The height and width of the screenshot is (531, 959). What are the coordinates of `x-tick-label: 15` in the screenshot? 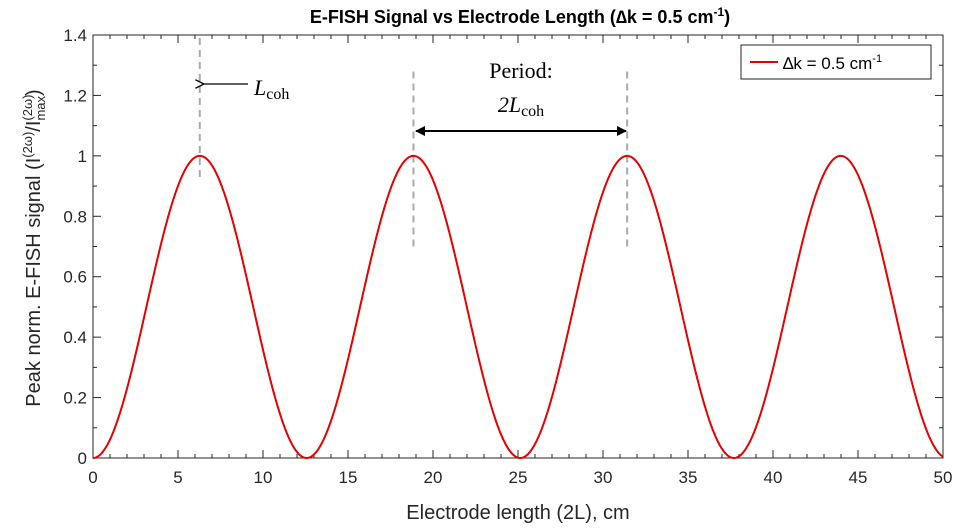 It's located at (348, 477).